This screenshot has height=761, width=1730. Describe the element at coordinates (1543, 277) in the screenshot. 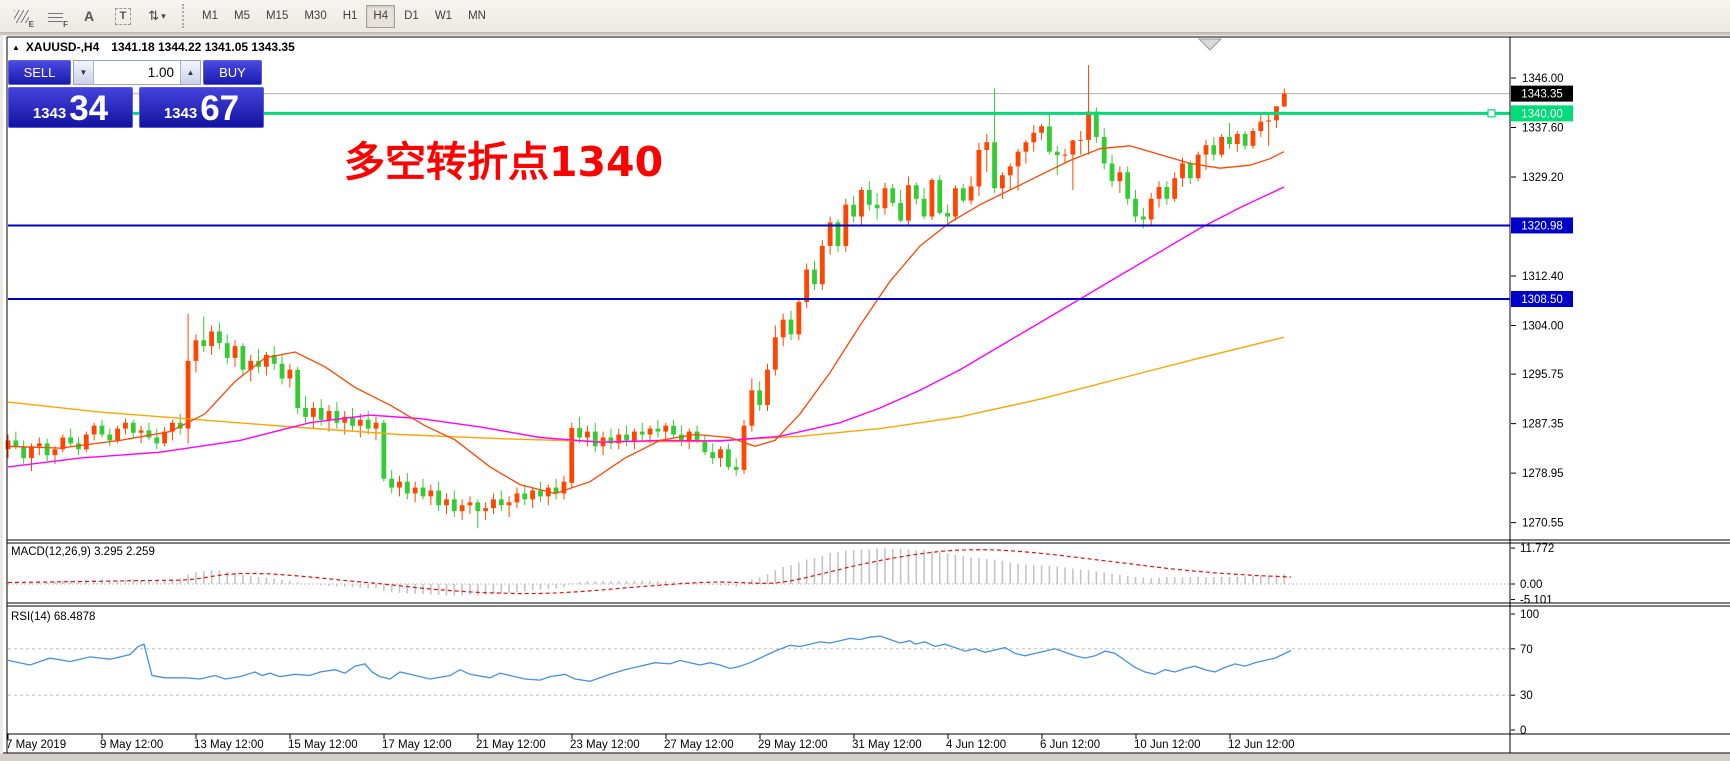

I see `price-tick-label: 1312.40` at that location.